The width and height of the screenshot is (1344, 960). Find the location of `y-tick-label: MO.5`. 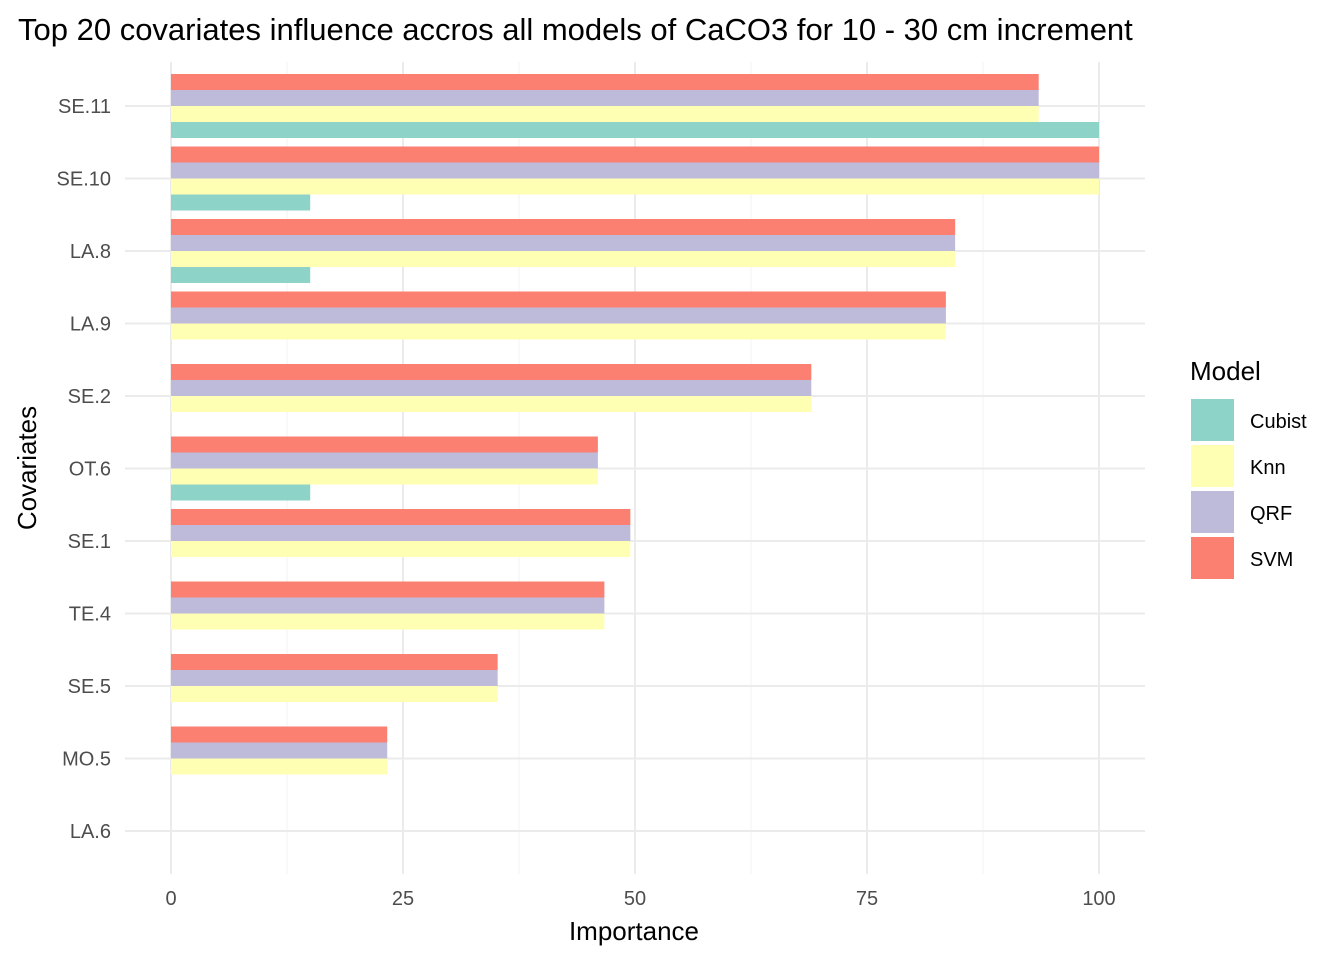

y-tick-label: MO.5 is located at coordinates (86, 760).